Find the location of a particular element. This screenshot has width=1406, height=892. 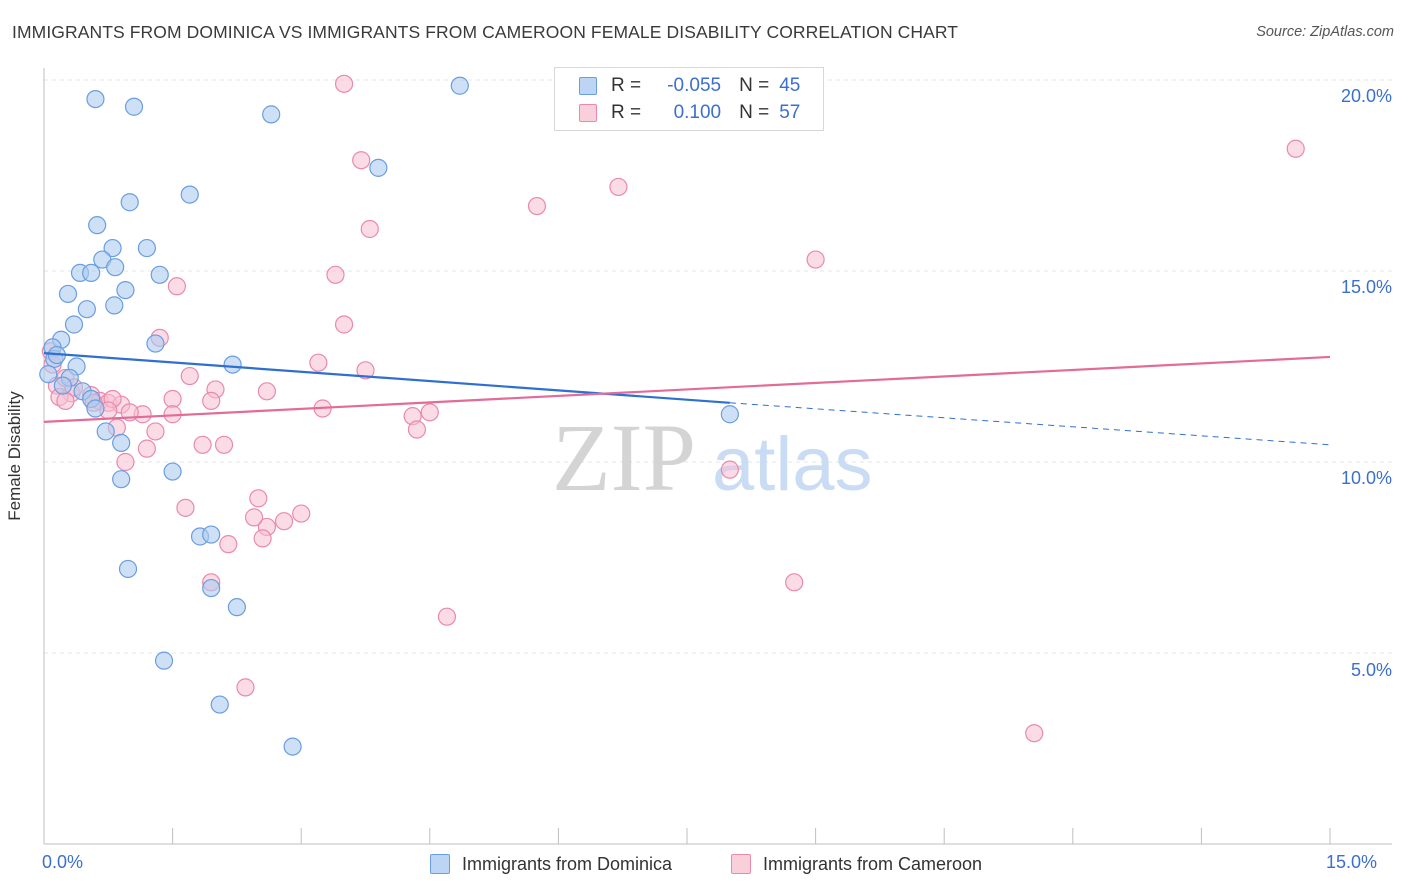

x-tick-label-min: 0.0% is located at coordinates (63, 862).